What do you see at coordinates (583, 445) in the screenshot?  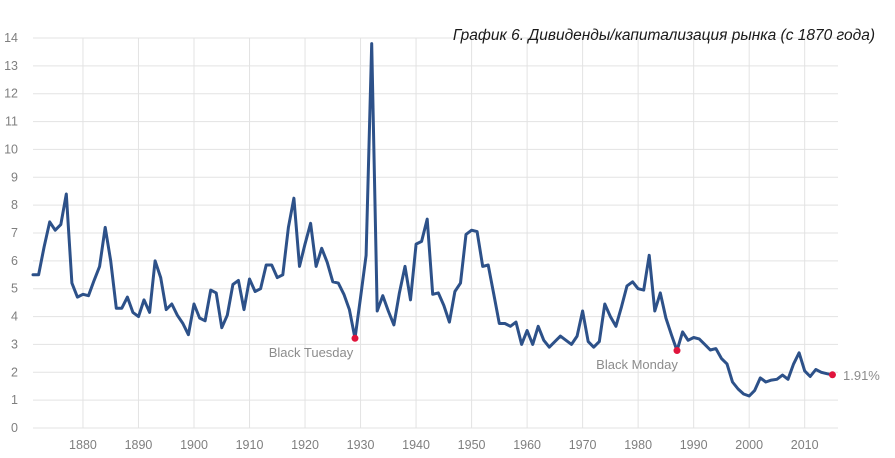 I see `x-tick-label: 1970` at bounding box center [583, 445].